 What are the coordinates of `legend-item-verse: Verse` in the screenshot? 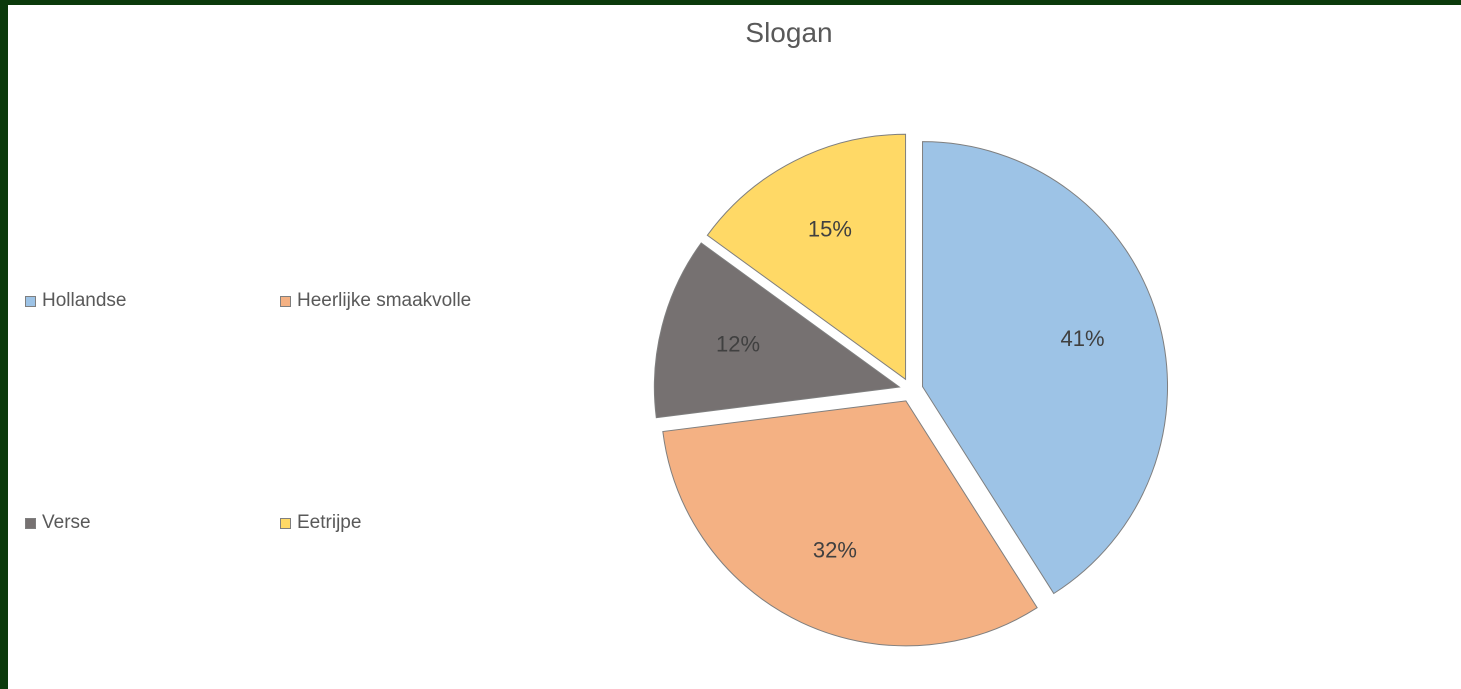 It's located at (58, 523).